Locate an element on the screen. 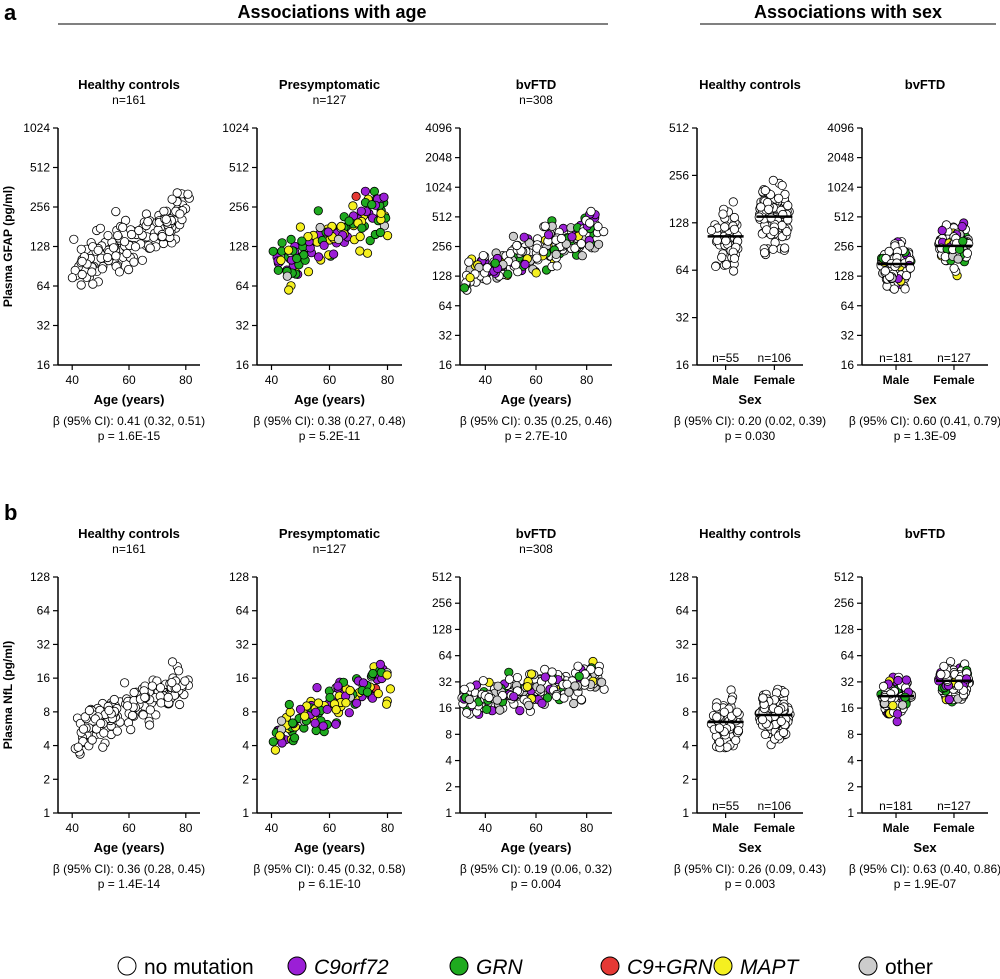 The width and height of the screenshot is (1000, 979). group-count-label: n=106 is located at coordinates (775, 358).